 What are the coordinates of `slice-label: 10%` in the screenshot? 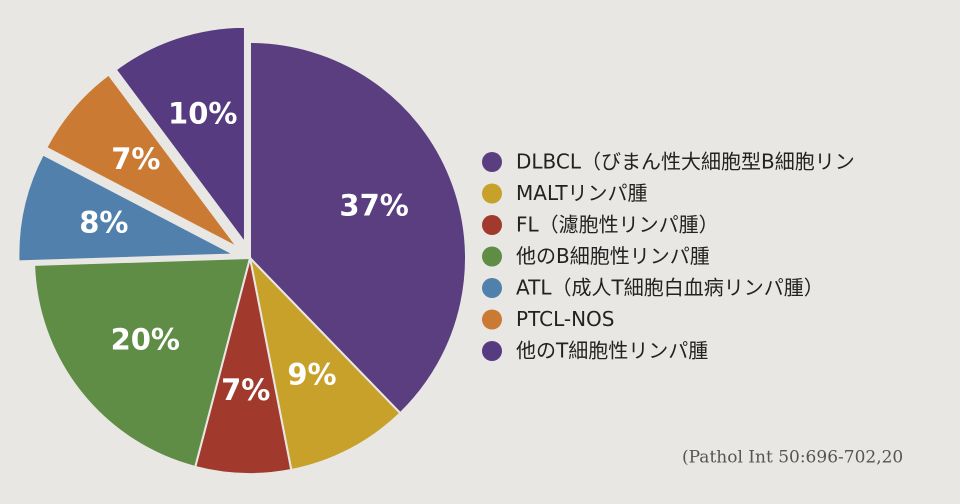 It's located at (202, 114).